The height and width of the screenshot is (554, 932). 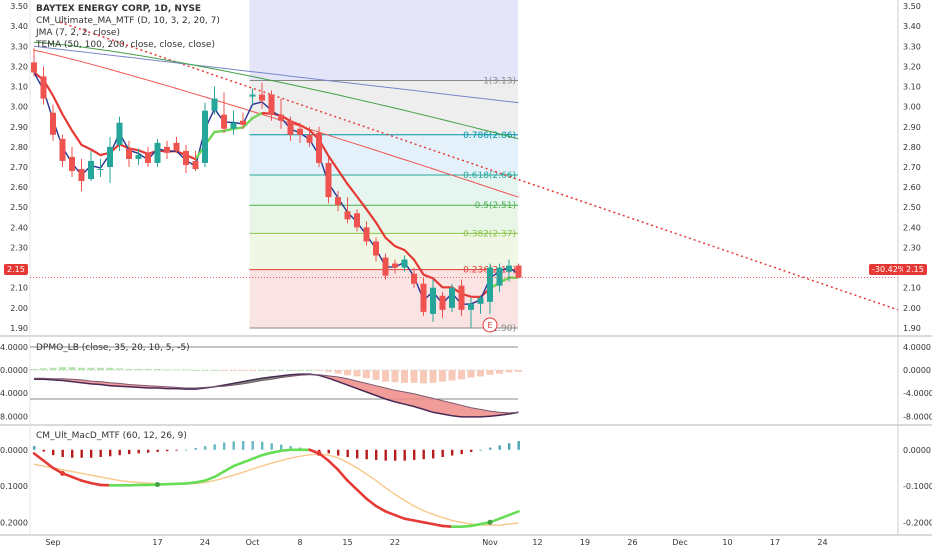 What do you see at coordinates (489, 176) in the screenshot?
I see `fib-level-label: 0.618(2.66)` at bounding box center [489, 176].